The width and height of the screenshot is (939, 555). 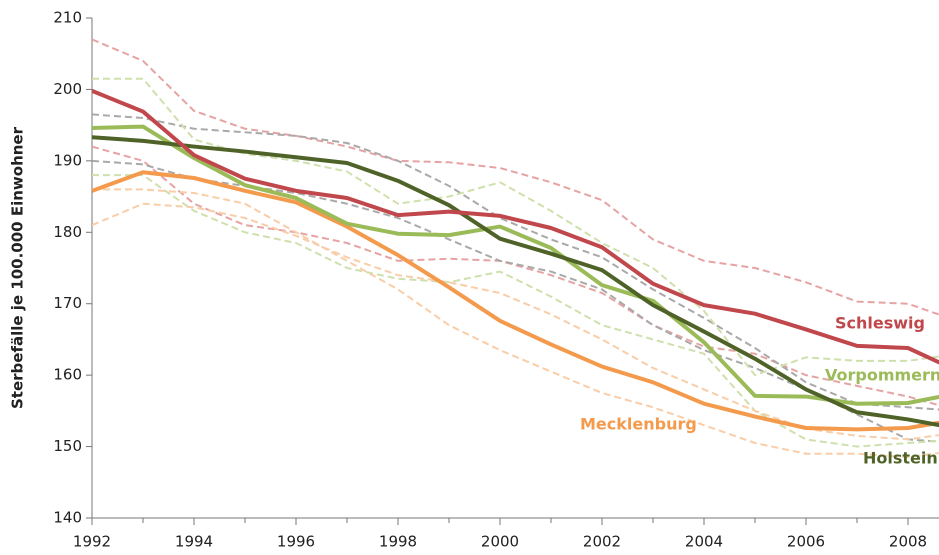 I want to click on x-tick-label: 2008, so click(x=908, y=542).